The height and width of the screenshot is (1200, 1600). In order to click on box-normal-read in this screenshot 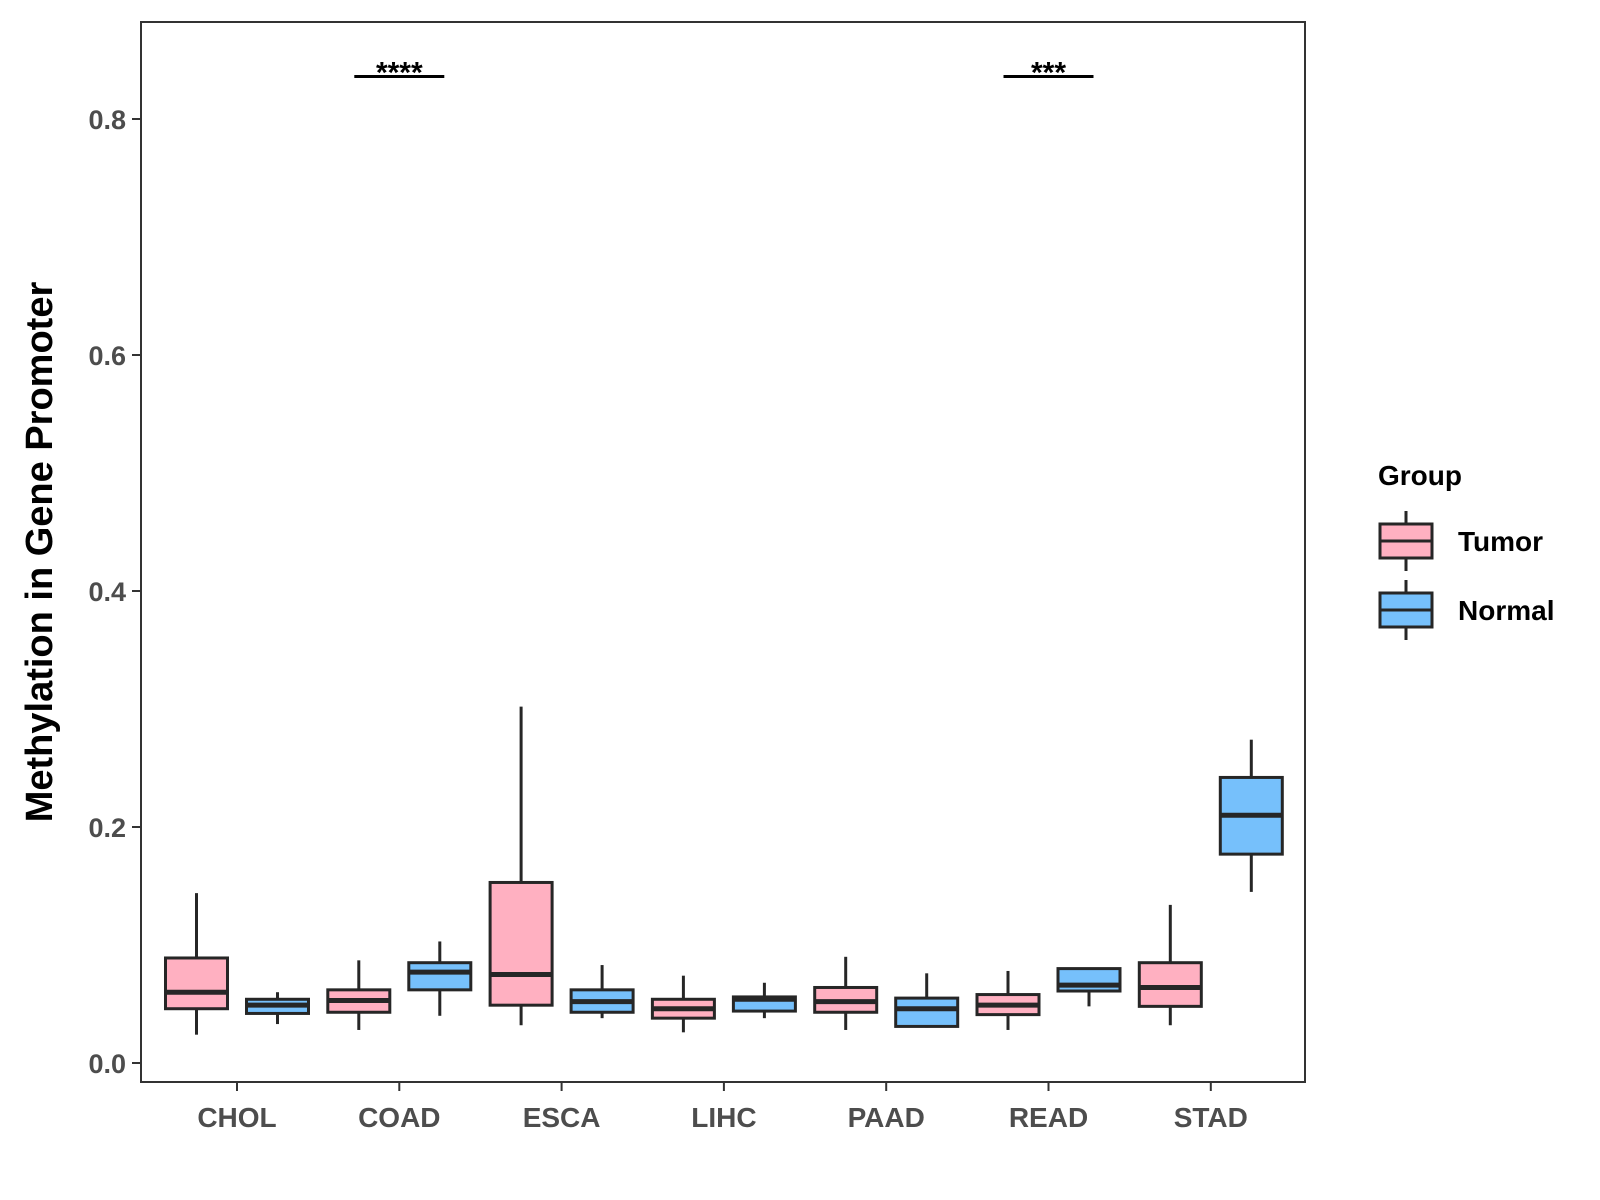, I will do `click(1089, 987)`.